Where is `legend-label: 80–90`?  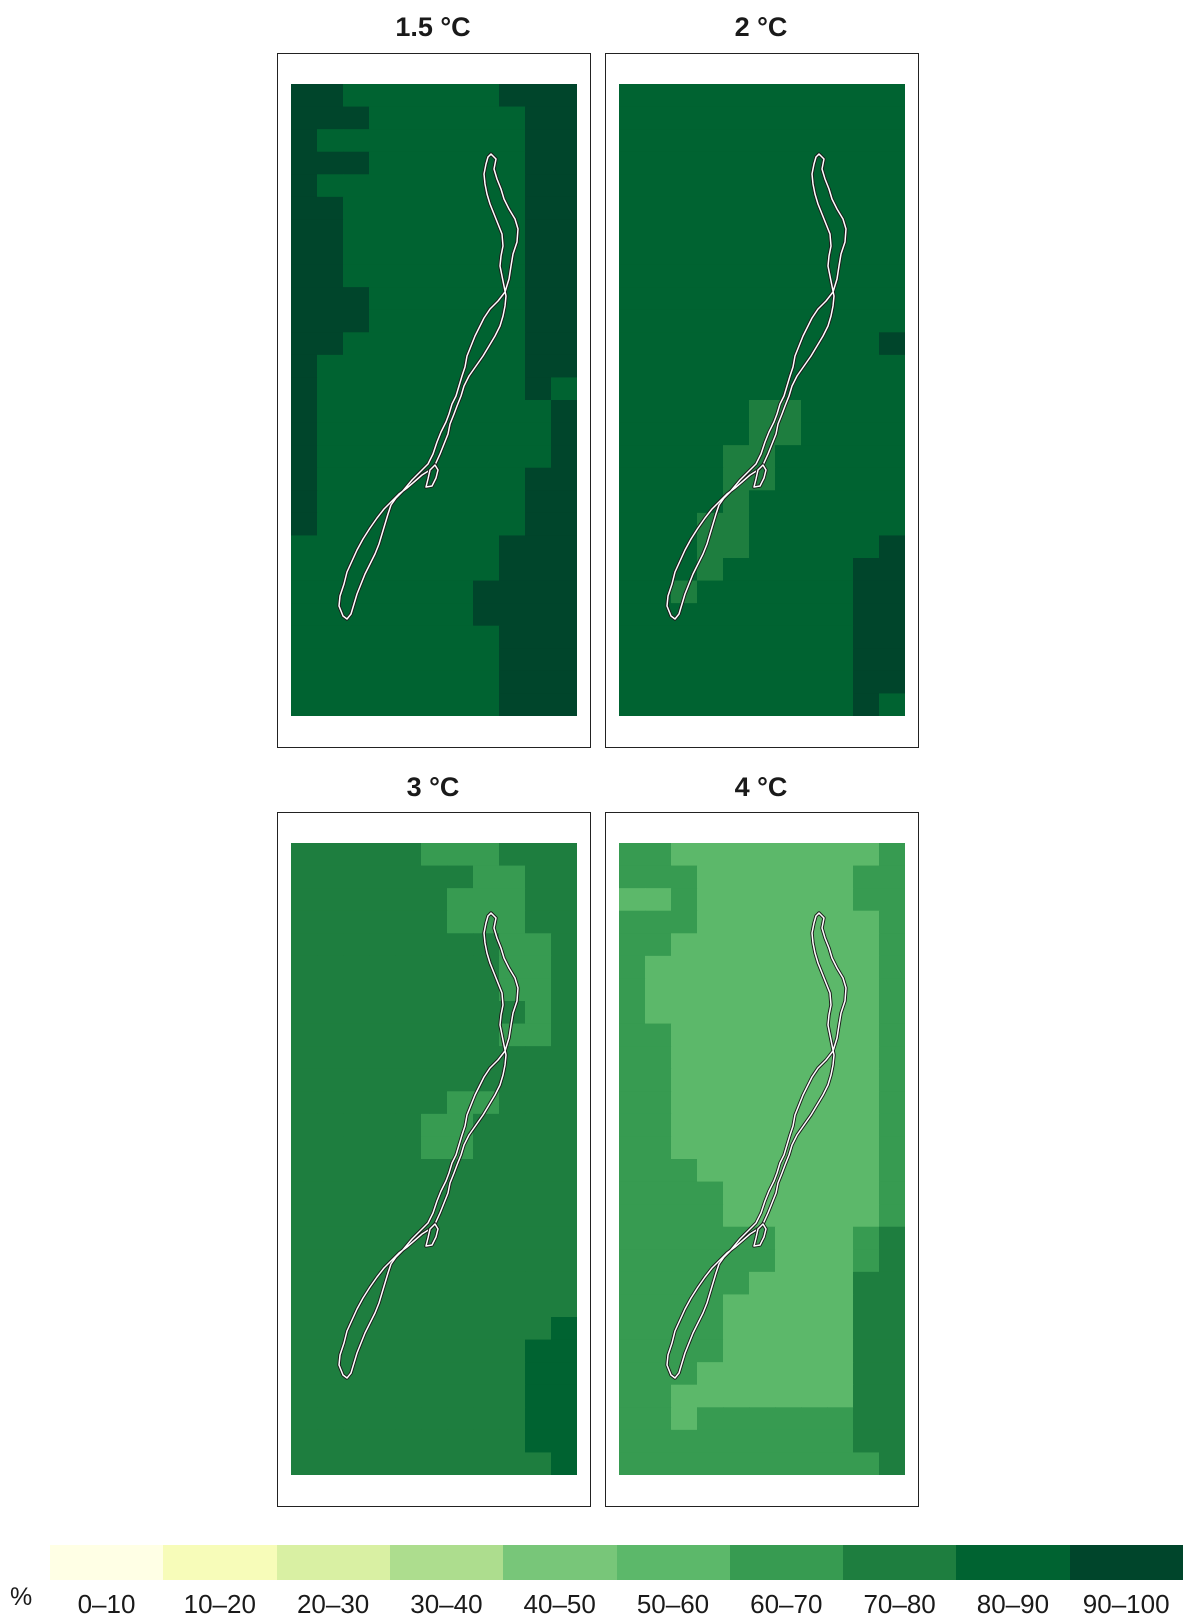
legend-label: 80–90 is located at coordinates (1013, 1604).